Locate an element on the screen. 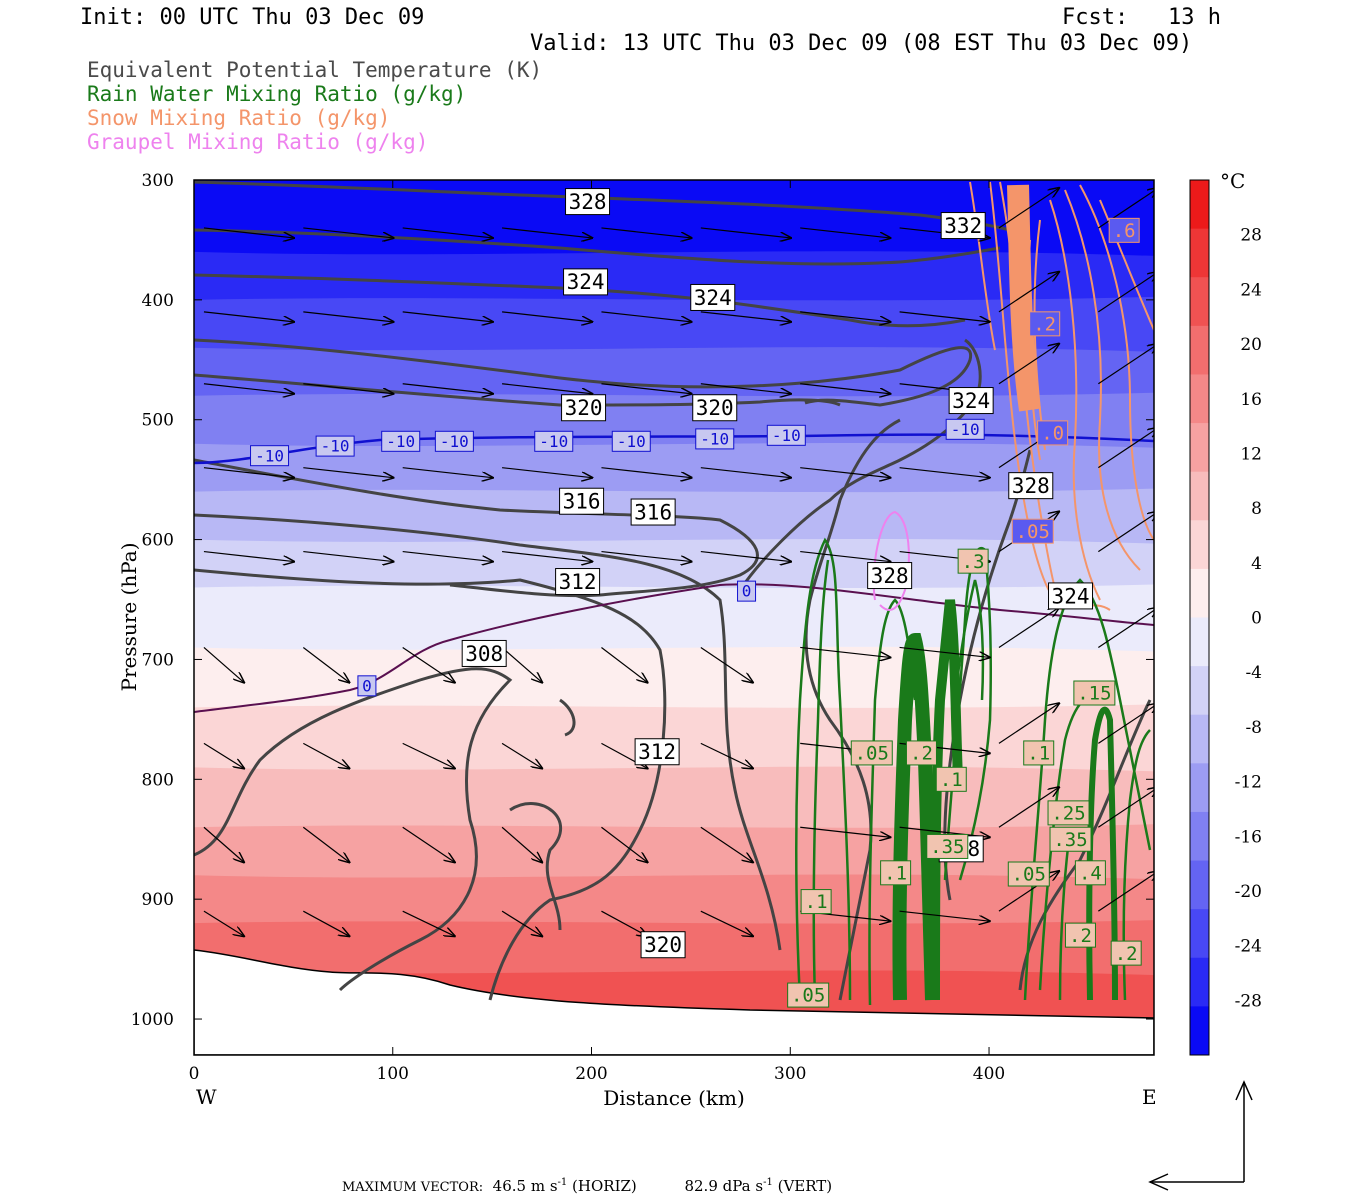  snow-contour is located at coordinates (982, 266).